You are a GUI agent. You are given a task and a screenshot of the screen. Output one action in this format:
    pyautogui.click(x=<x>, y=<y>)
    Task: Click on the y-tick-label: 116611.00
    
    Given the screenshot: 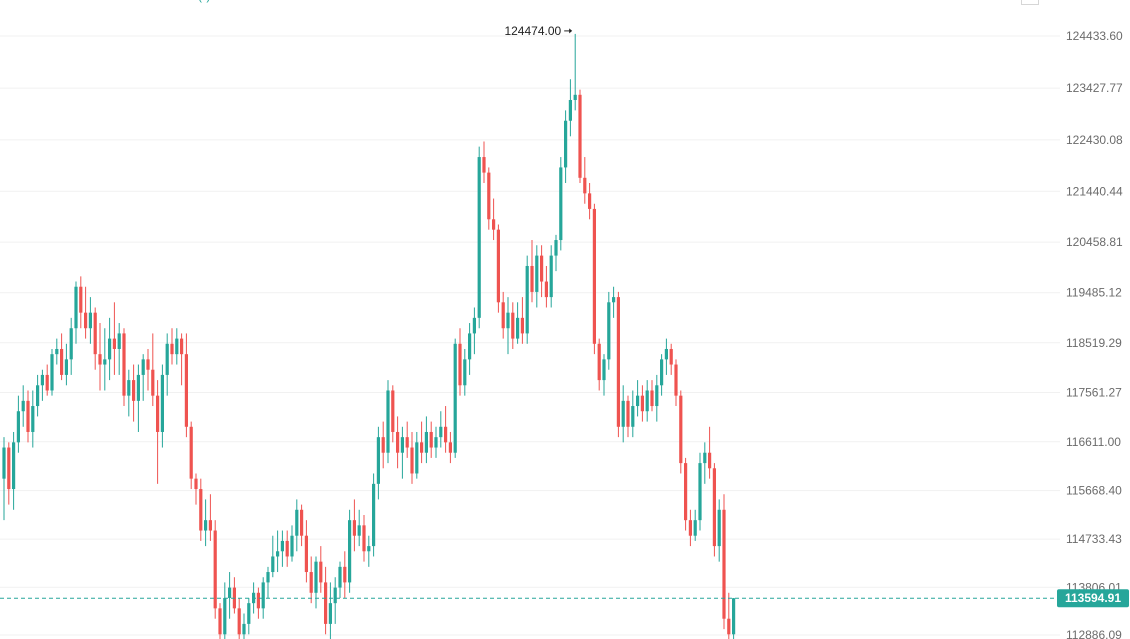 What is the action you would take?
    pyautogui.click(x=1093, y=442)
    